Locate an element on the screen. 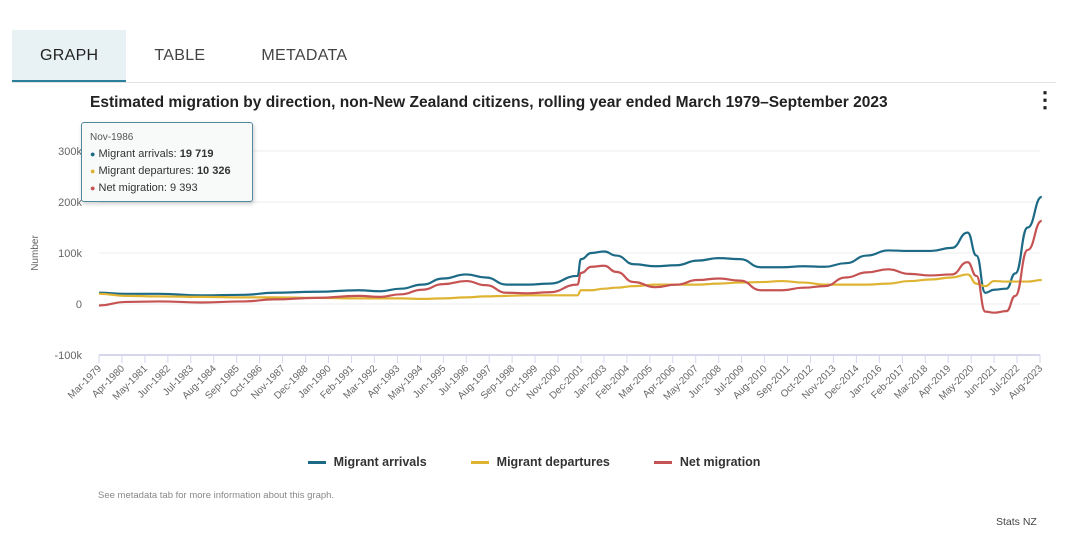  tooltip-row-net: ● Net migration: 9 393 is located at coordinates (144, 188).